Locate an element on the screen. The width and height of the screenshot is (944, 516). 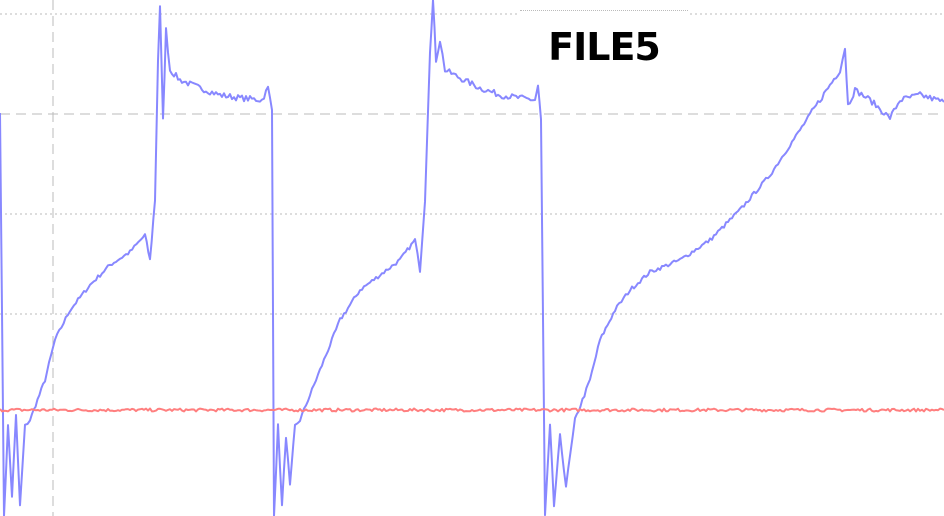
chart-title: FILE5 is located at coordinates (604, 47).